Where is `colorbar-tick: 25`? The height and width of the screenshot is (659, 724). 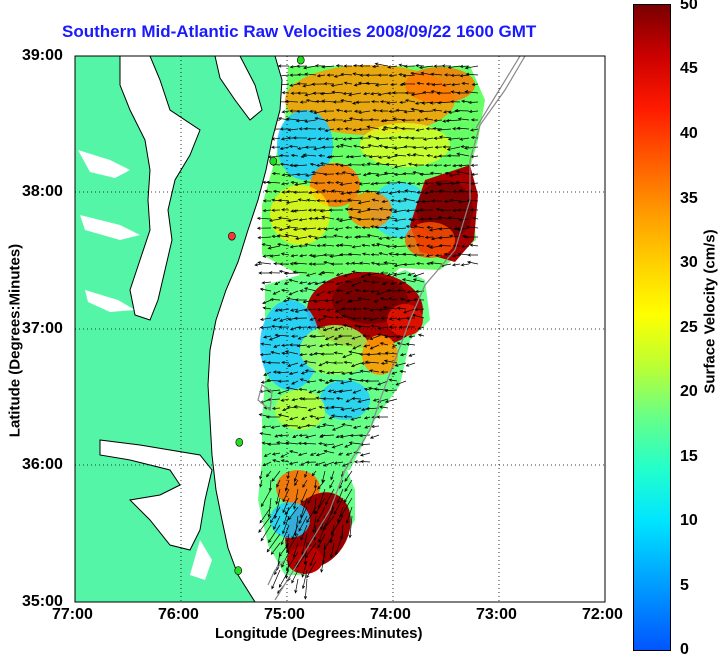 colorbar-tick: 25 is located at coordinates (689, 327).